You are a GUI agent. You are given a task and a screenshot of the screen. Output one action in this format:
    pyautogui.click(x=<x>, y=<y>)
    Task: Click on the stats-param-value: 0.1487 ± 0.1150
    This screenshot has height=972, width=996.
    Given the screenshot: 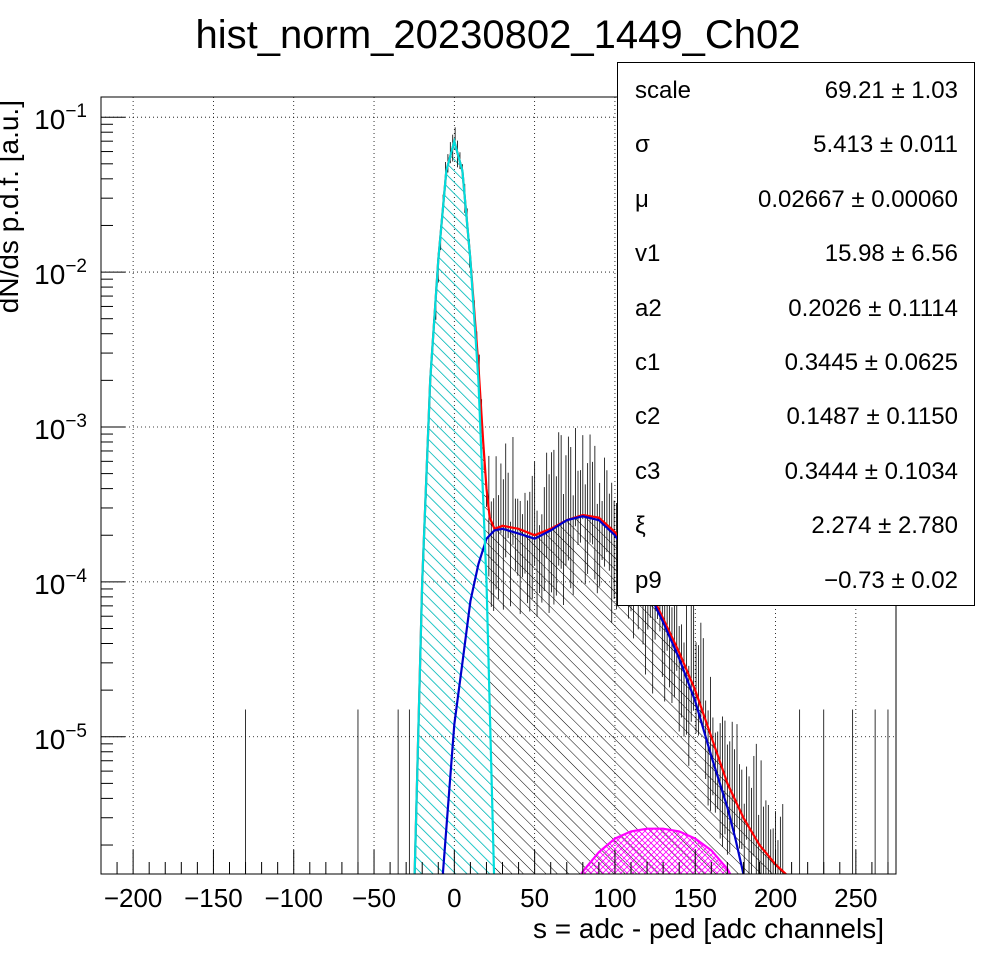 What is the action you would take?
    pyautogui.click(x=872, y=417)
    